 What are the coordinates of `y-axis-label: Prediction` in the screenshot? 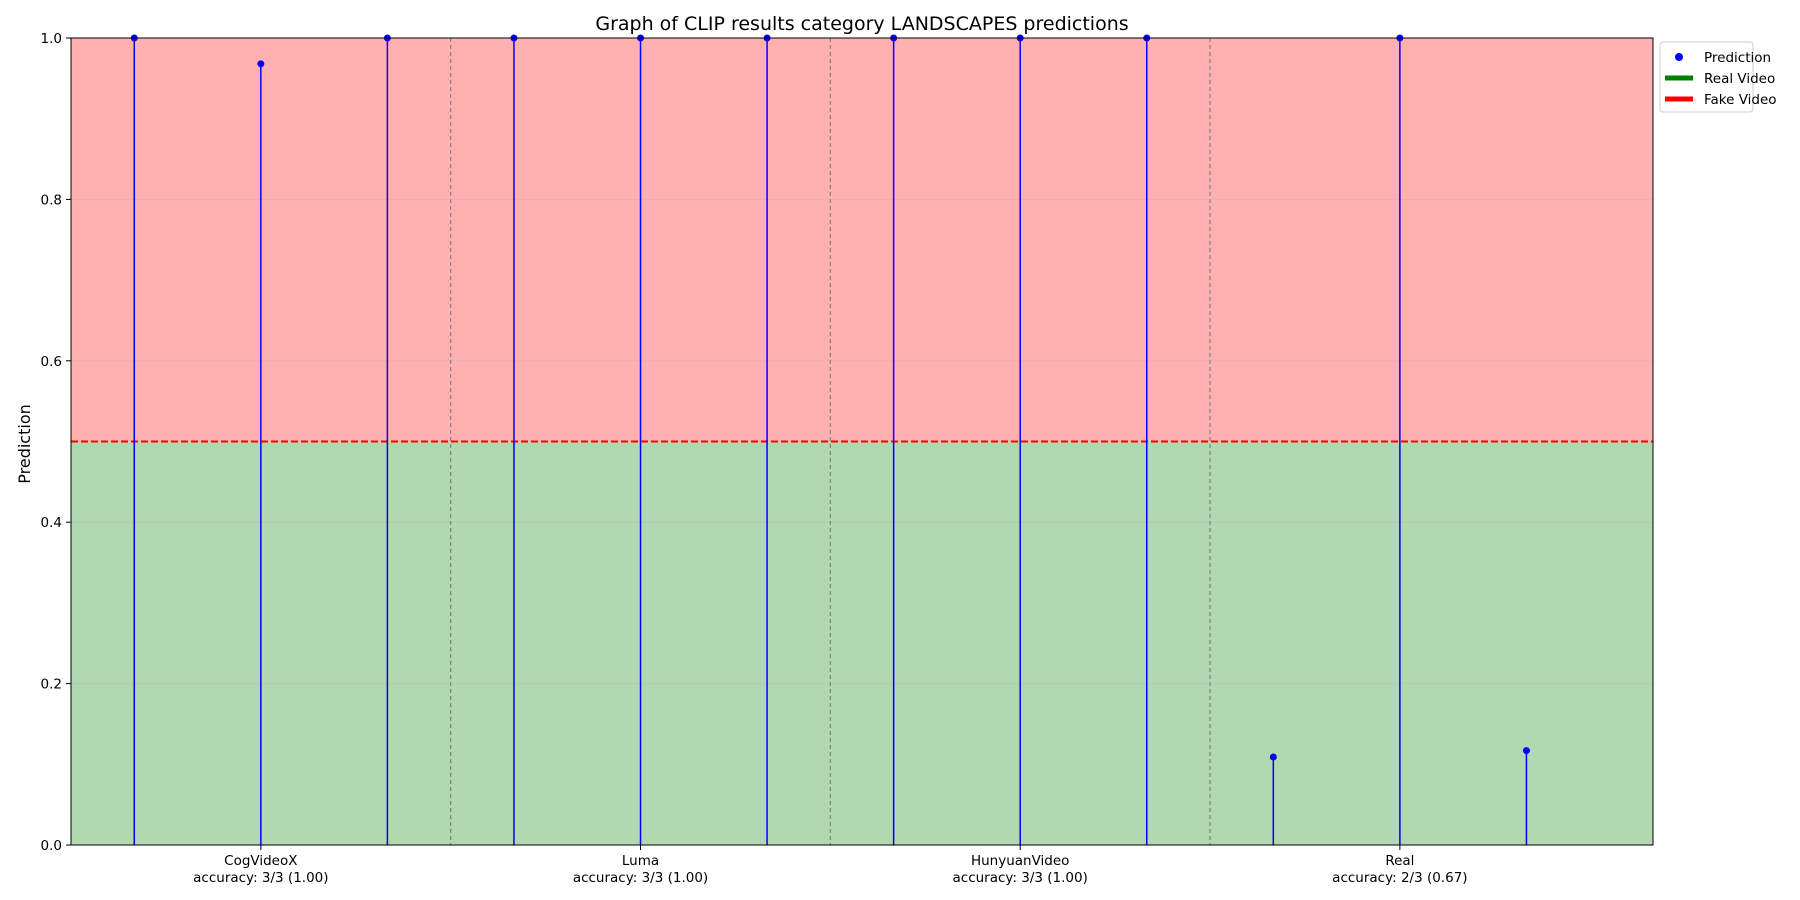 It's located at (24, 443).